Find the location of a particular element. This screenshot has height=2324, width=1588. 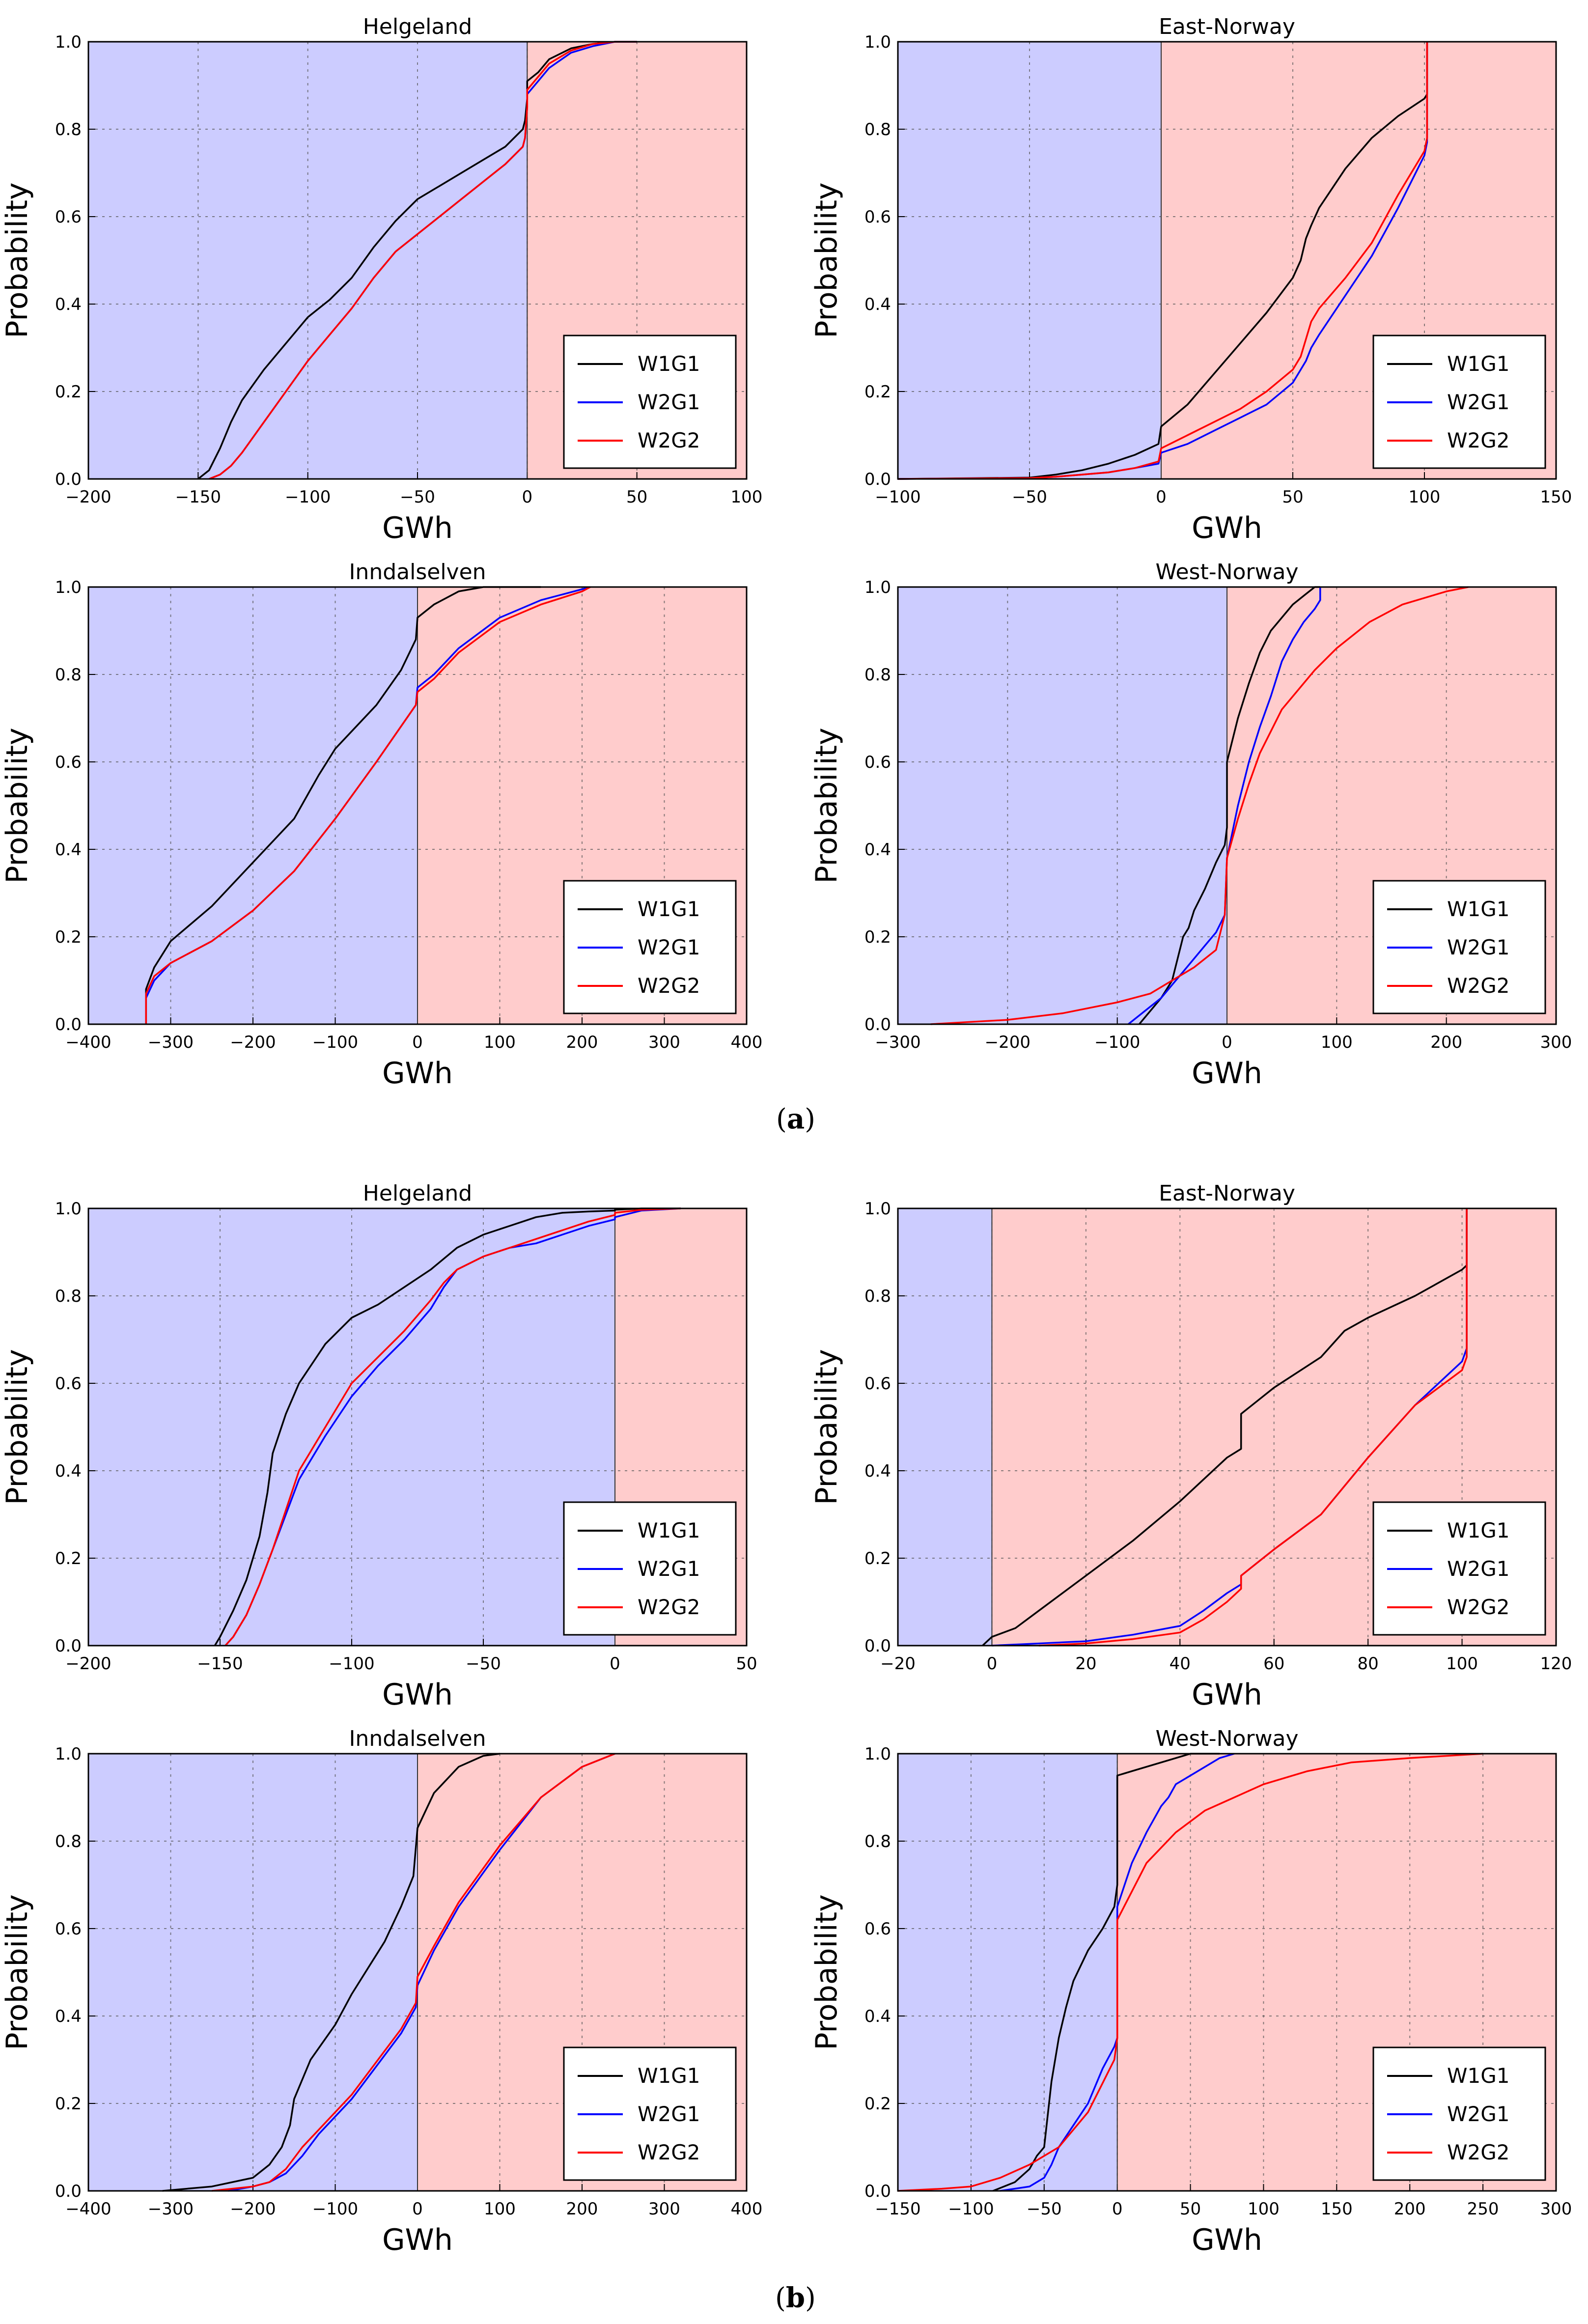

x-tick-label: 250 is located at coordinates (1483, 2209).